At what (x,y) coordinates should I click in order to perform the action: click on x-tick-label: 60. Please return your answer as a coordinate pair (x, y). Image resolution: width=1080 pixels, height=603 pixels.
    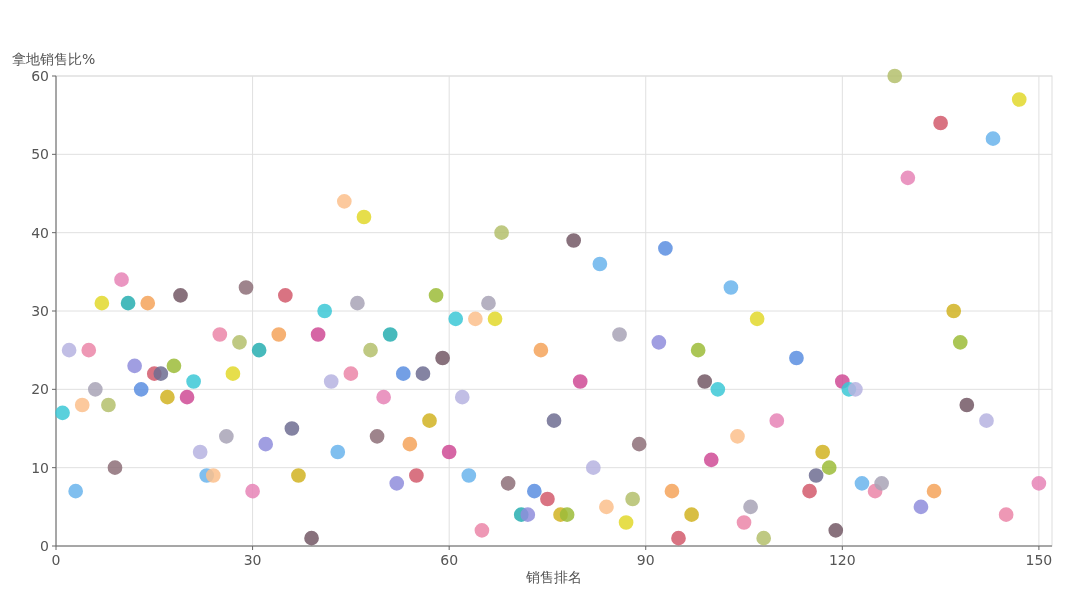
    Looking at the image, I should click on (449, 560).